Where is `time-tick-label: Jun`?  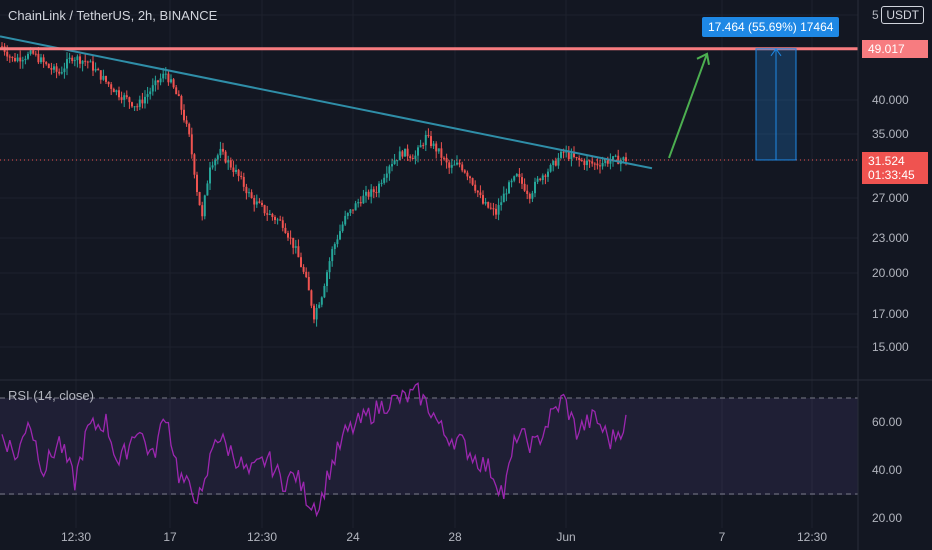
time-tick-label: Jun is located at coordinates (565, 537).